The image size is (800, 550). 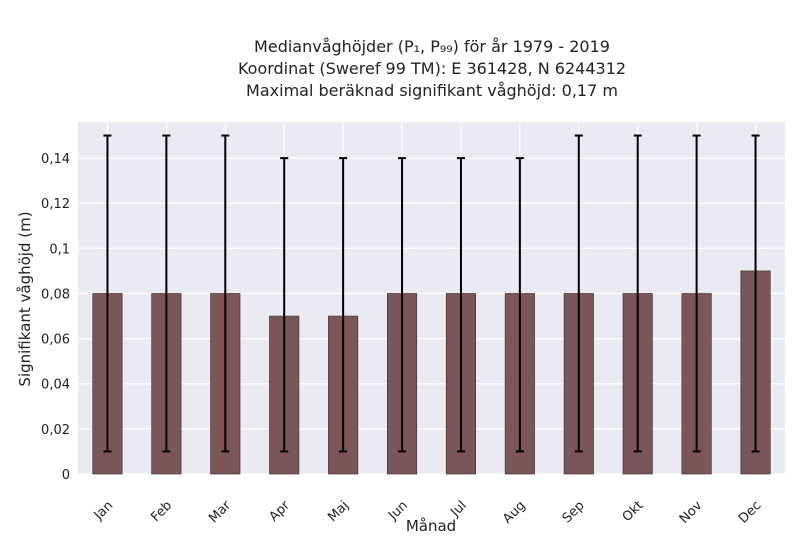 What do you see at coordinates (574, 512) in the screenshot?
I see `x-tick-label: Sep` at bounding box center [574, 512].